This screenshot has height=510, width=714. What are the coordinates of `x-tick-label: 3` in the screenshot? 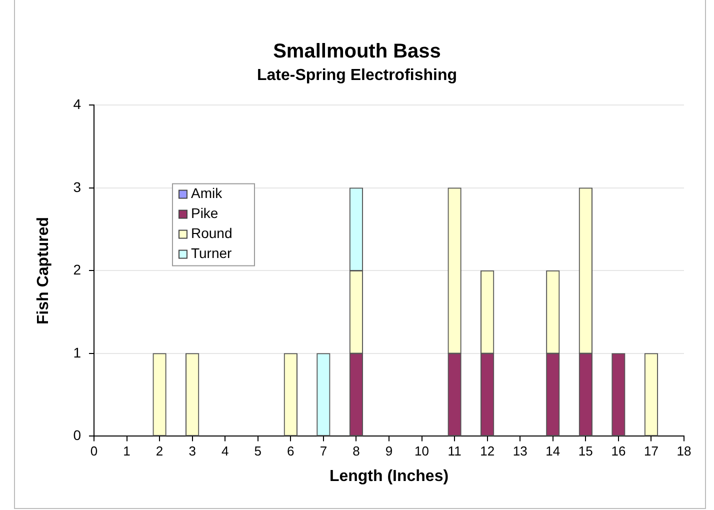 It's located at (192, 451).